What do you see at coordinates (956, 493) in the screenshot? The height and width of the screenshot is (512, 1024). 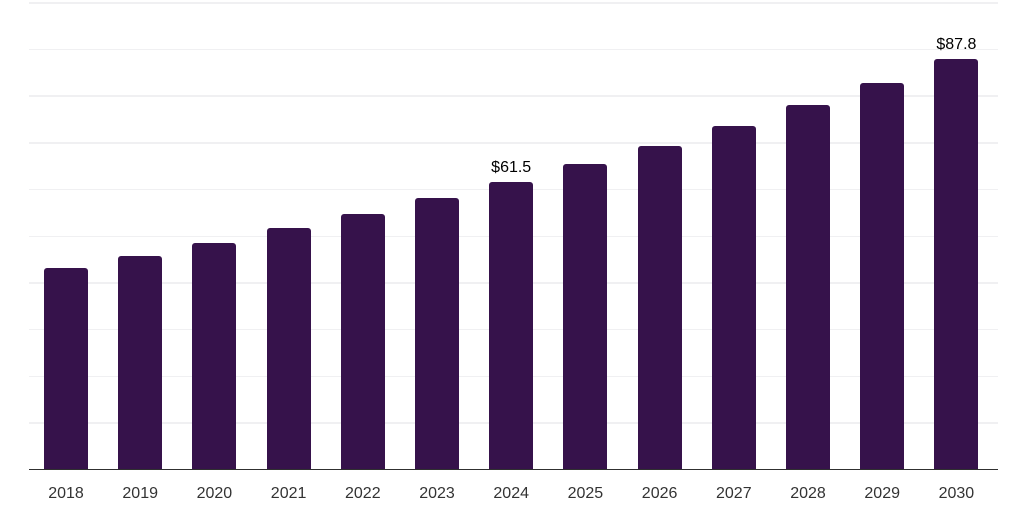 I see `x-tick-label-2030: 2030` at bounding box center [956, 493].